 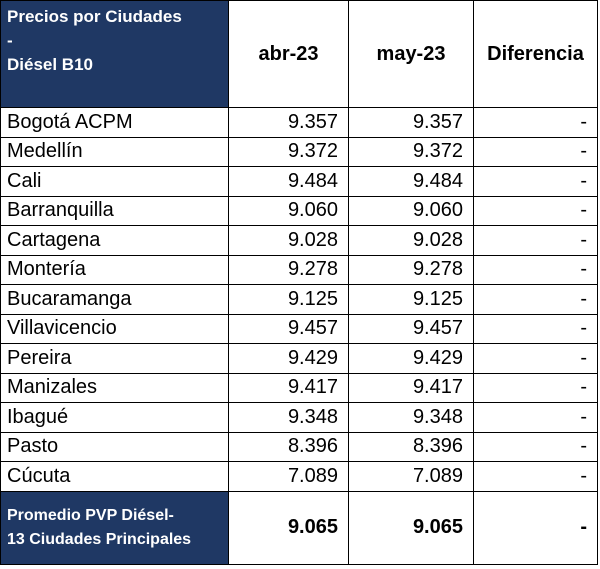 I want to click on city-name: Medellín, so click(x=114, y=151).